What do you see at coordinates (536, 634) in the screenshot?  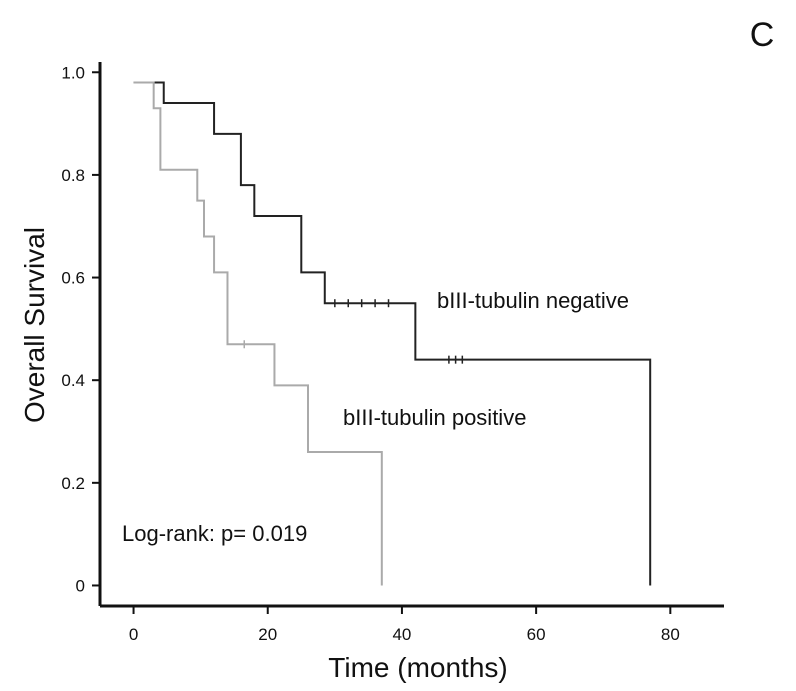 I see `x-tick-label: 60` at bounding box center [536, 634].